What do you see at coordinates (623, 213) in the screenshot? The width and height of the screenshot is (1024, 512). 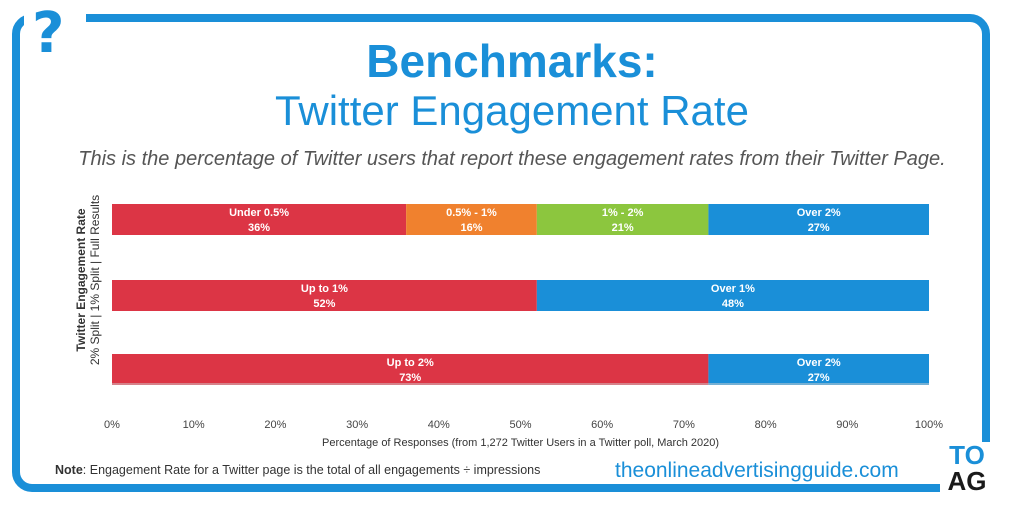 I see `segment-label: 1% - 2%` at bounding box center [623, 213].